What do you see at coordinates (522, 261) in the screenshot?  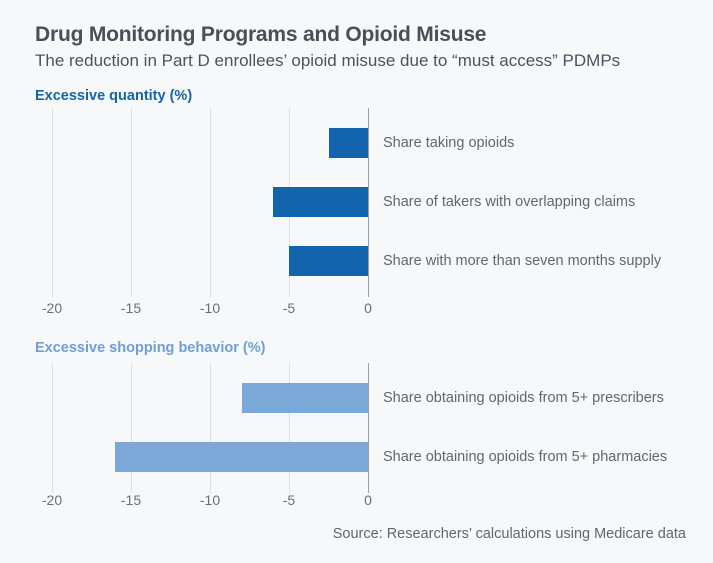 I see `bar-category-label: Share with more than seven months supply` at bounding box center [522, 261].